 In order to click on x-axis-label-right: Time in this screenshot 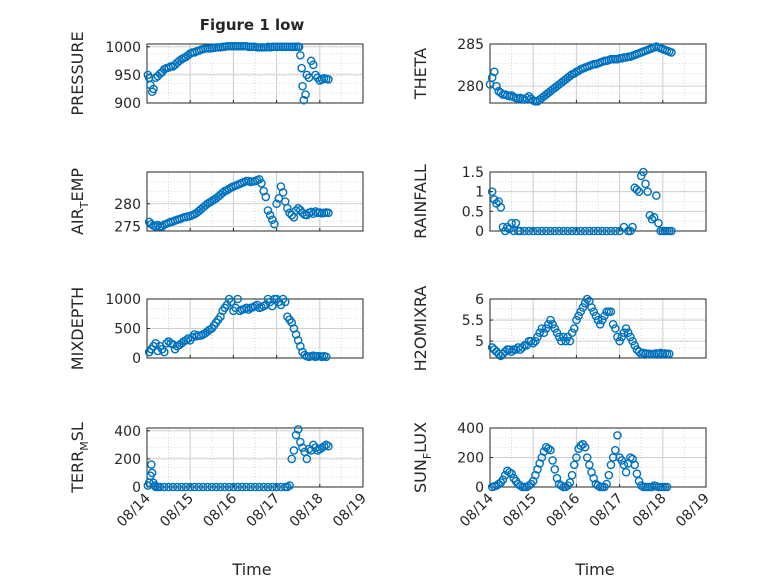, I will do `click(594, 569)`.